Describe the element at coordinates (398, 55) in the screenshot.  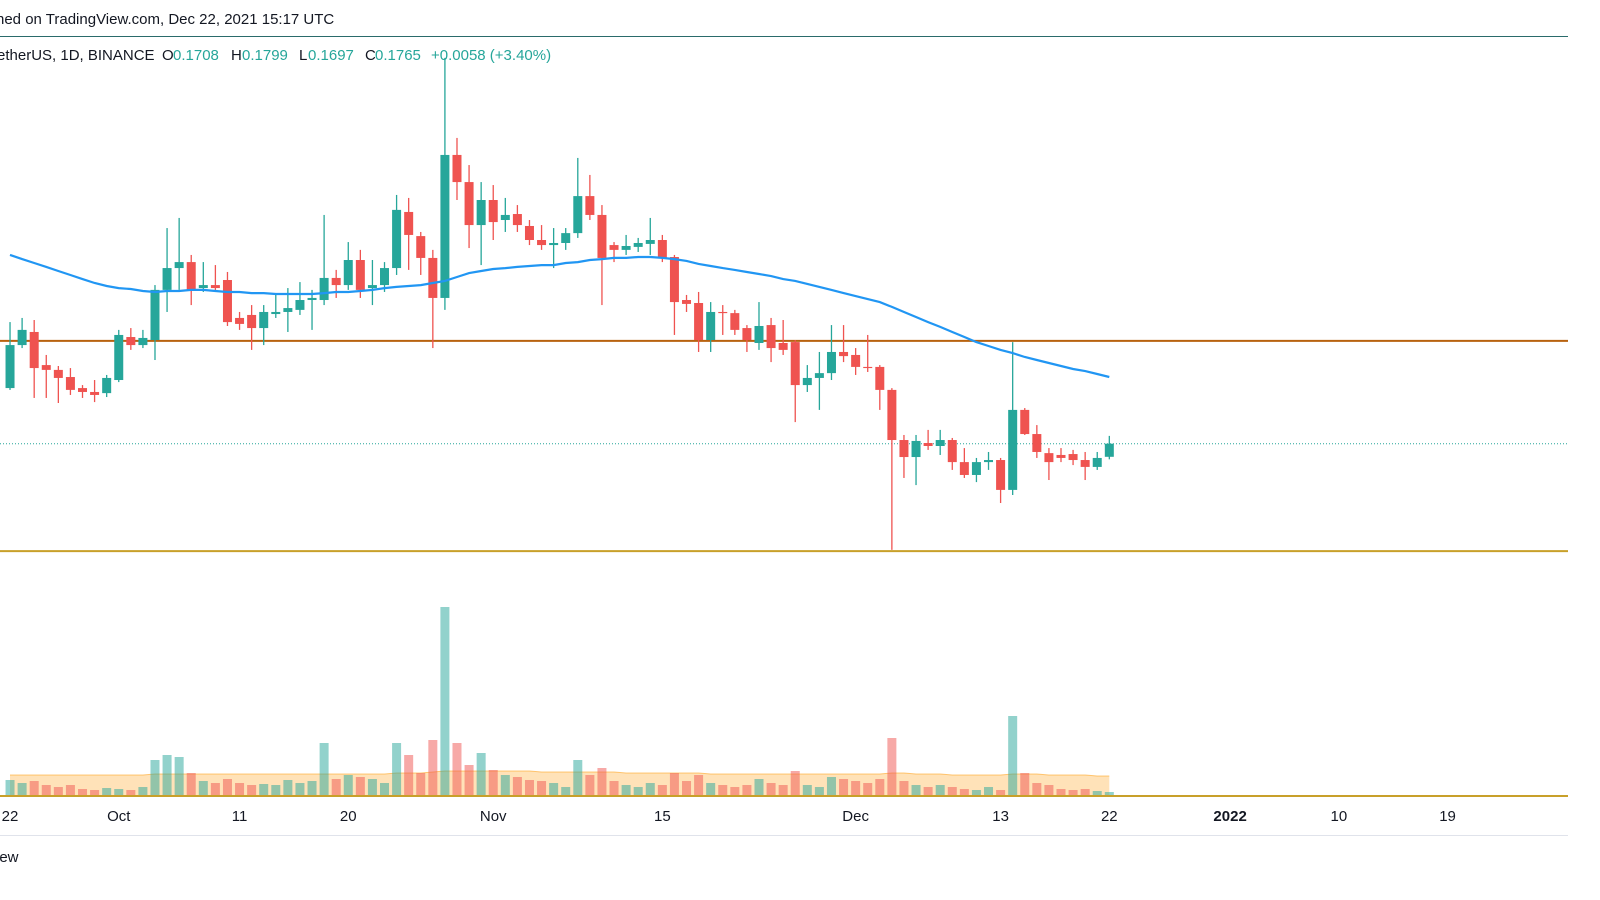
I see `legend-close-value: 0.1765` at that location.